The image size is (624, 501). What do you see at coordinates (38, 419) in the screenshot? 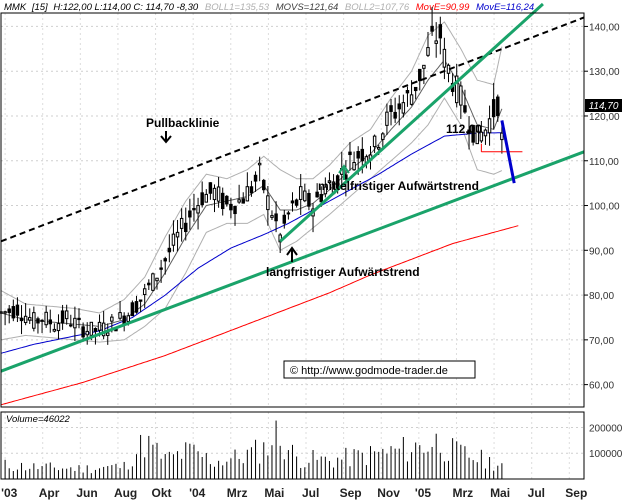
I see `volume-label: Volume=46022` at bounding box center [38, 419].